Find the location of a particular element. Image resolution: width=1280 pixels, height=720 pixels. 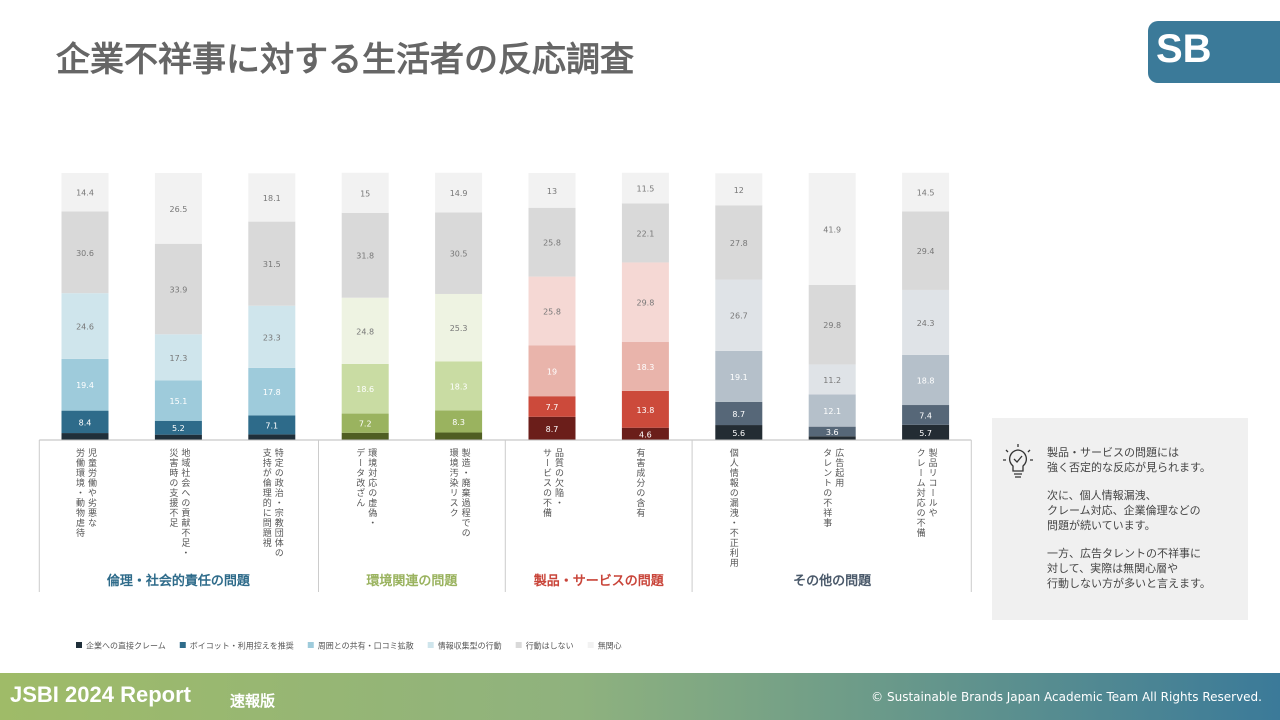

data-label: 33.9 is located at coordinates (178, 290).